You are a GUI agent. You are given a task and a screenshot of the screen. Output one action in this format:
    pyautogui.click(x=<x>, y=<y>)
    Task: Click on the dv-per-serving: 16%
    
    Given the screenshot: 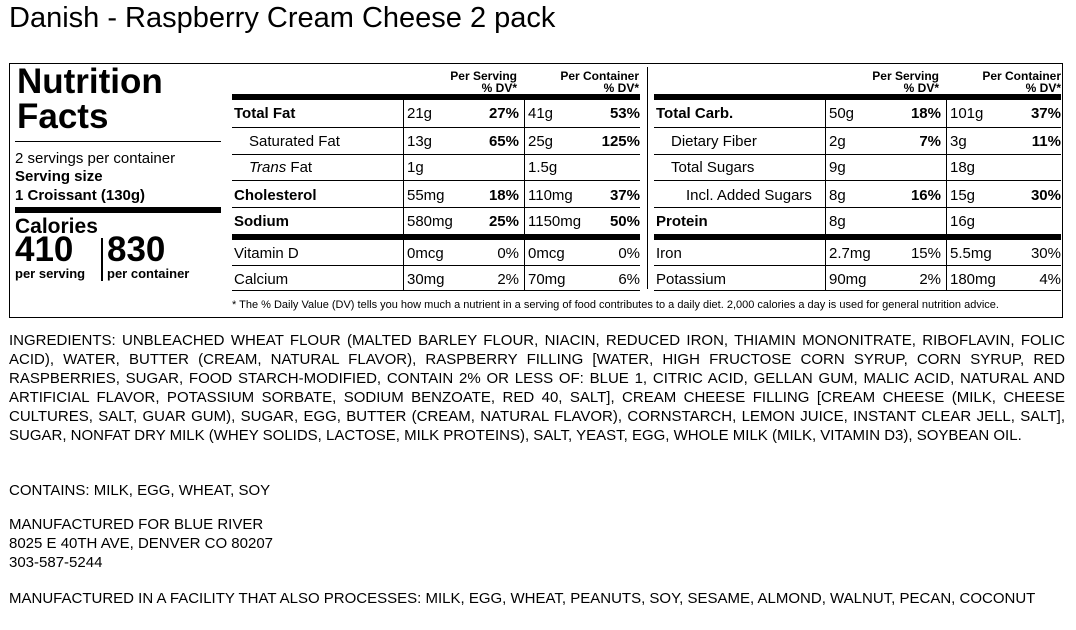 What is the action you would take?
    pyautogui.click(x=925, y=195)
    